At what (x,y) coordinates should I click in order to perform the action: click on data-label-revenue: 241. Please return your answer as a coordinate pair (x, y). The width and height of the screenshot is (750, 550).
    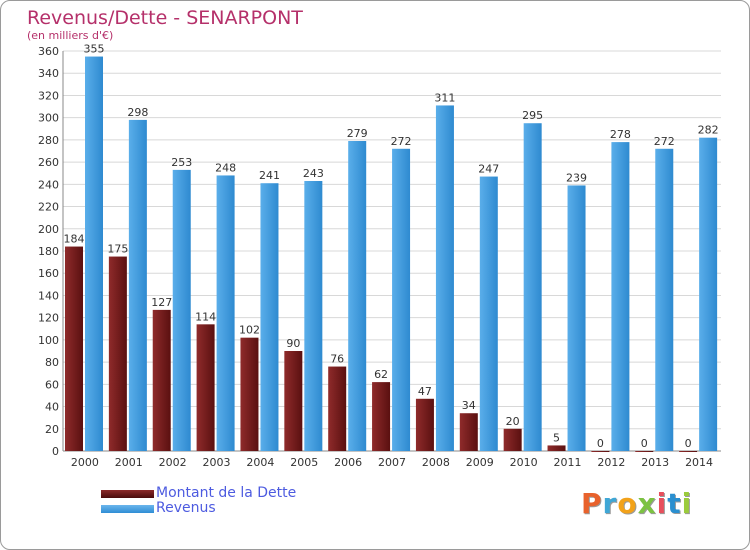
    Looking at the image, I should click on (269, 175).